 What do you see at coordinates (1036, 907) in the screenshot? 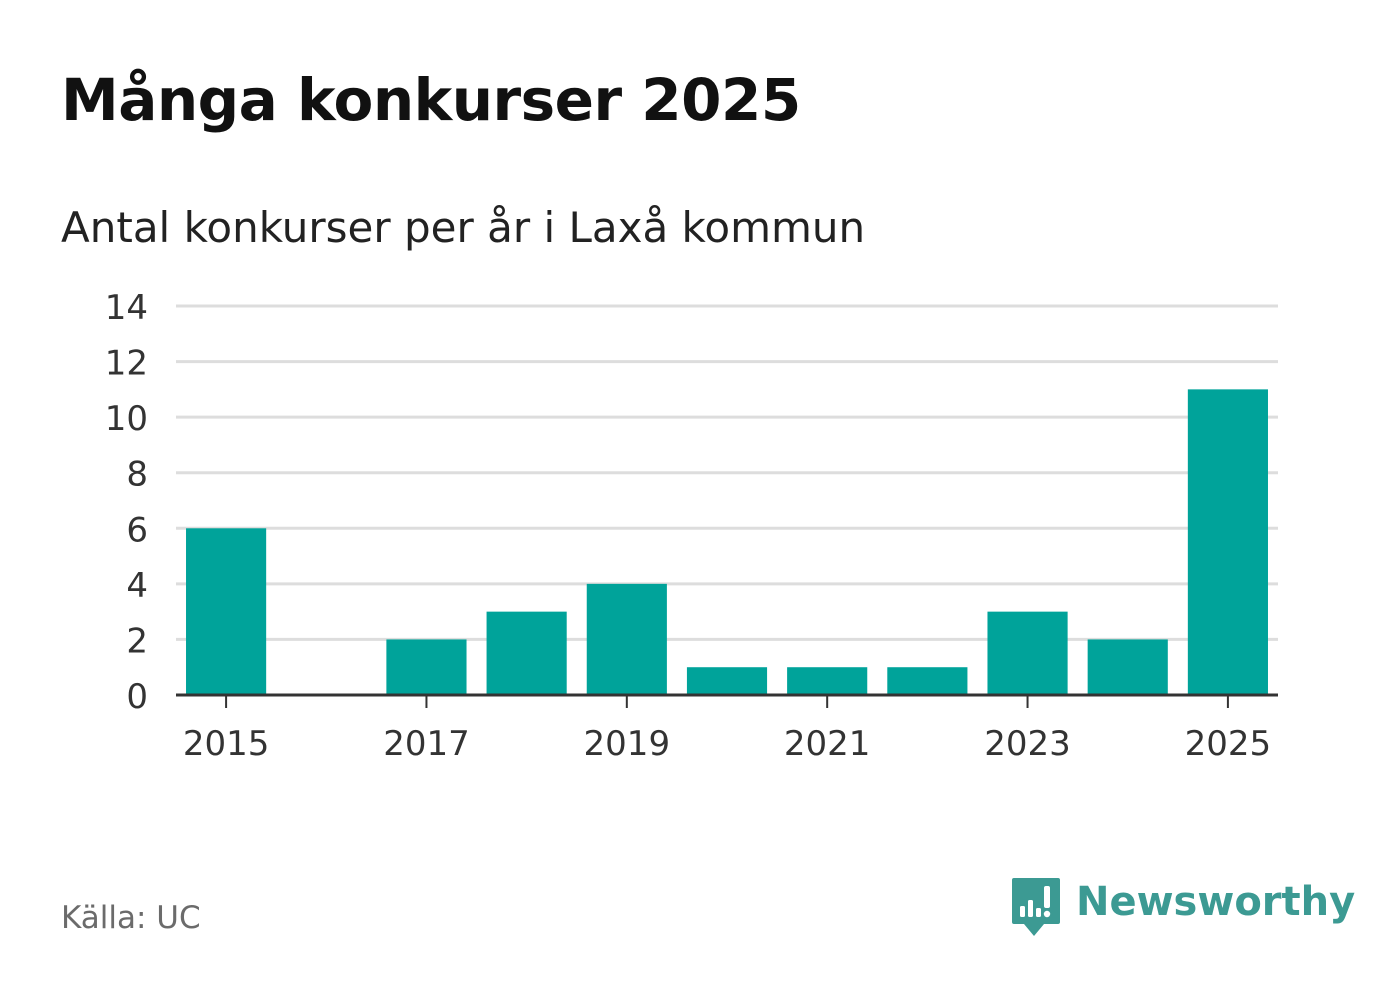
I see `newsworthy-logo-icon` at bounding box center [1036, 907].